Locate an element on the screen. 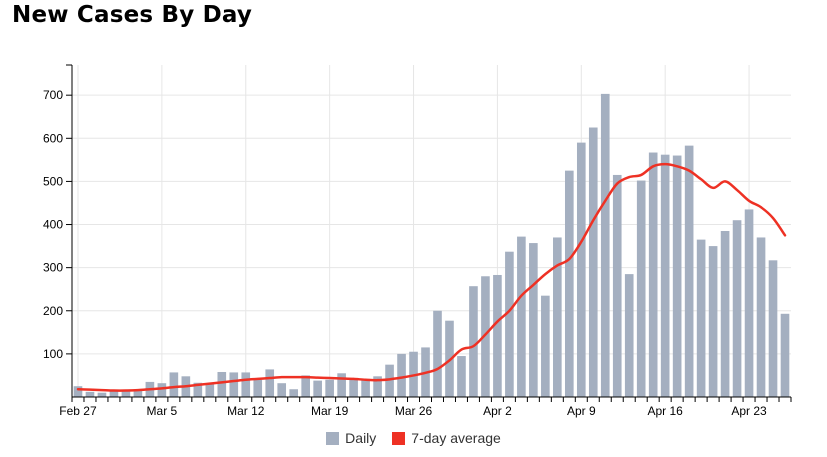 The image size is (827, 457). legend-label-7-day-average: 7-day average is located at coordinates (456, 438).